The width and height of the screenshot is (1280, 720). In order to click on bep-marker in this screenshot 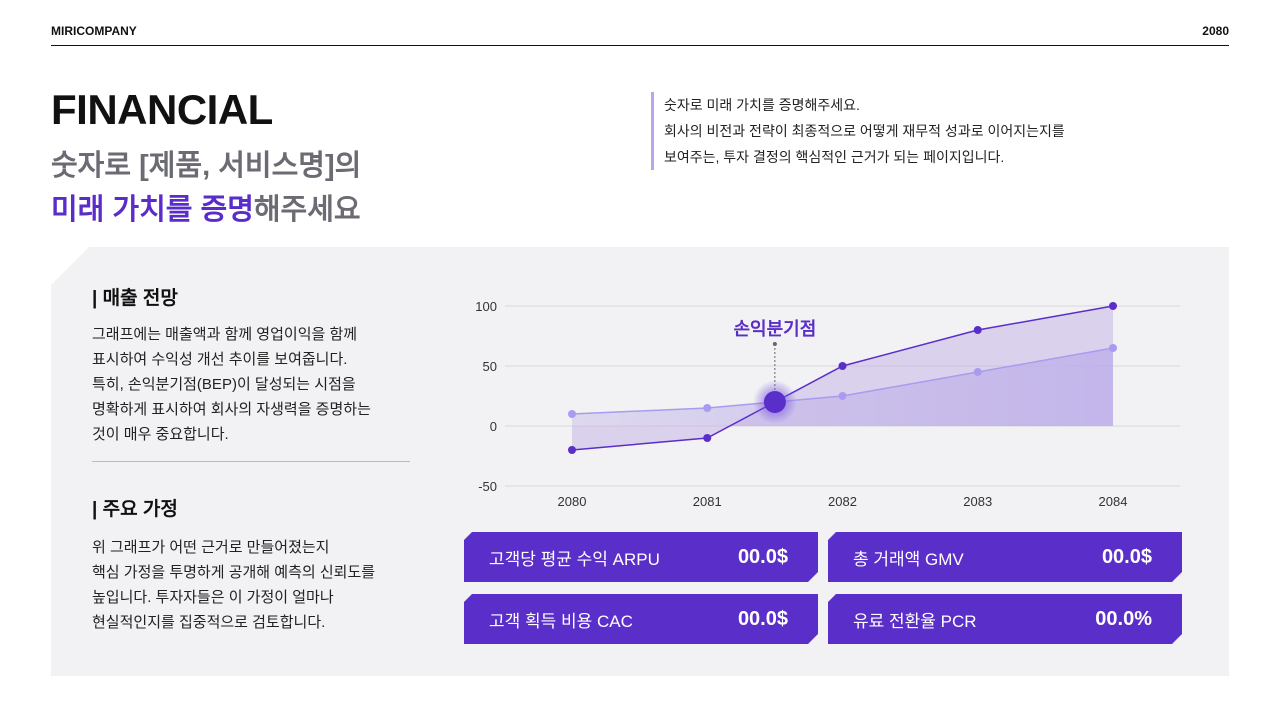, I will do `click(774, 402)`.